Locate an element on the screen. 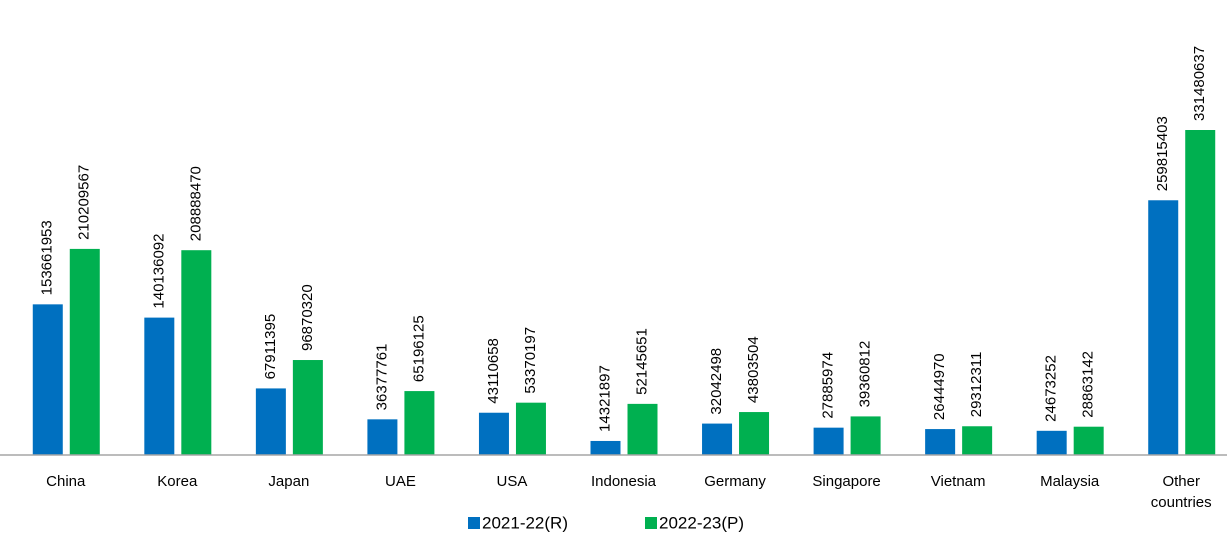  data-label: 43803504 is located at coordinates (753, 369).